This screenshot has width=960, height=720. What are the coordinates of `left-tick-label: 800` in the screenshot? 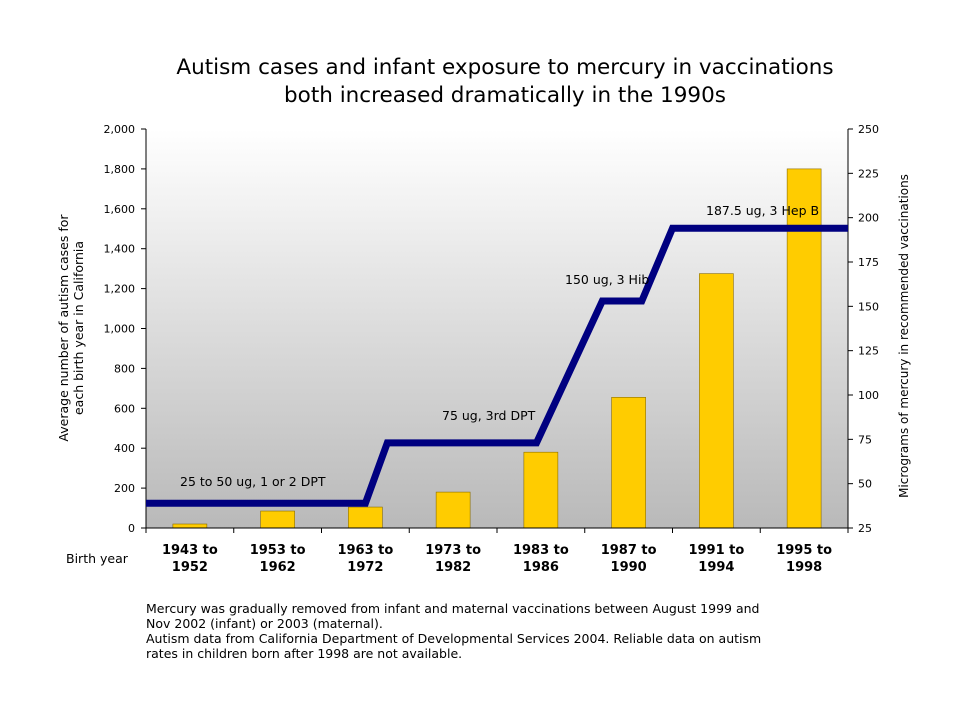 It's located at (124, 368).